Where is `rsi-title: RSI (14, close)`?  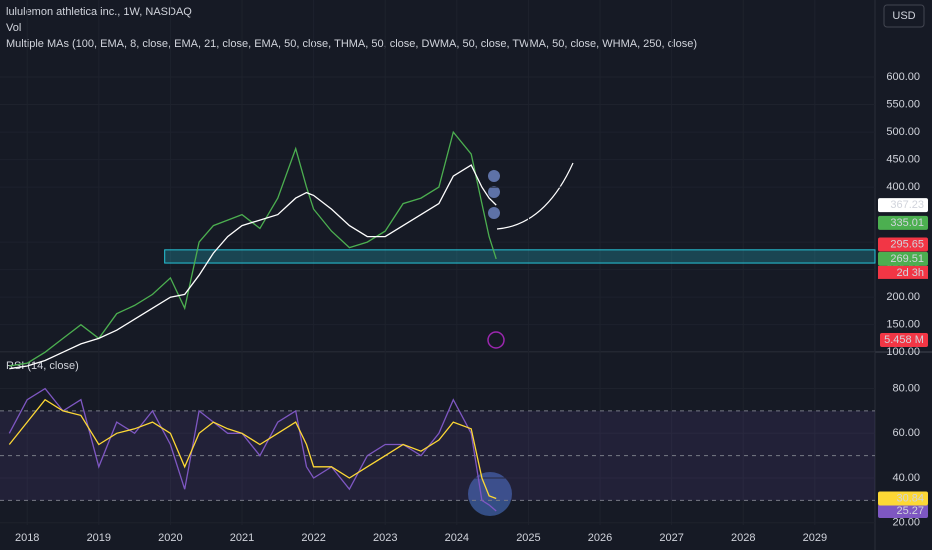
rsi-title: RSI (14, close) is located at coordinates (42, 366).